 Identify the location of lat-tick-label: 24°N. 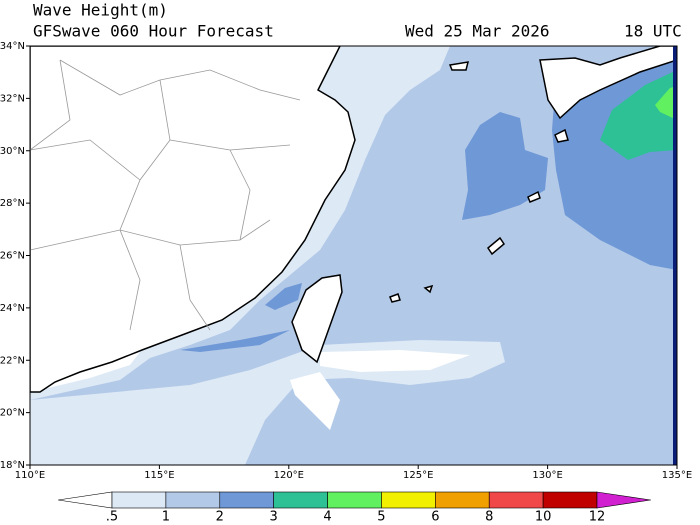
(12, 308).